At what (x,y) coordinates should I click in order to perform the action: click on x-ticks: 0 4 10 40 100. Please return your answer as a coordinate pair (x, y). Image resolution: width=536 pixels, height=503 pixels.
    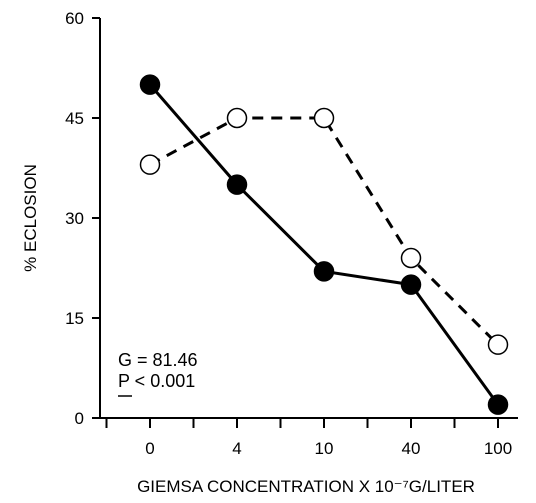
    Looking at the image, I should click on (308, 438).